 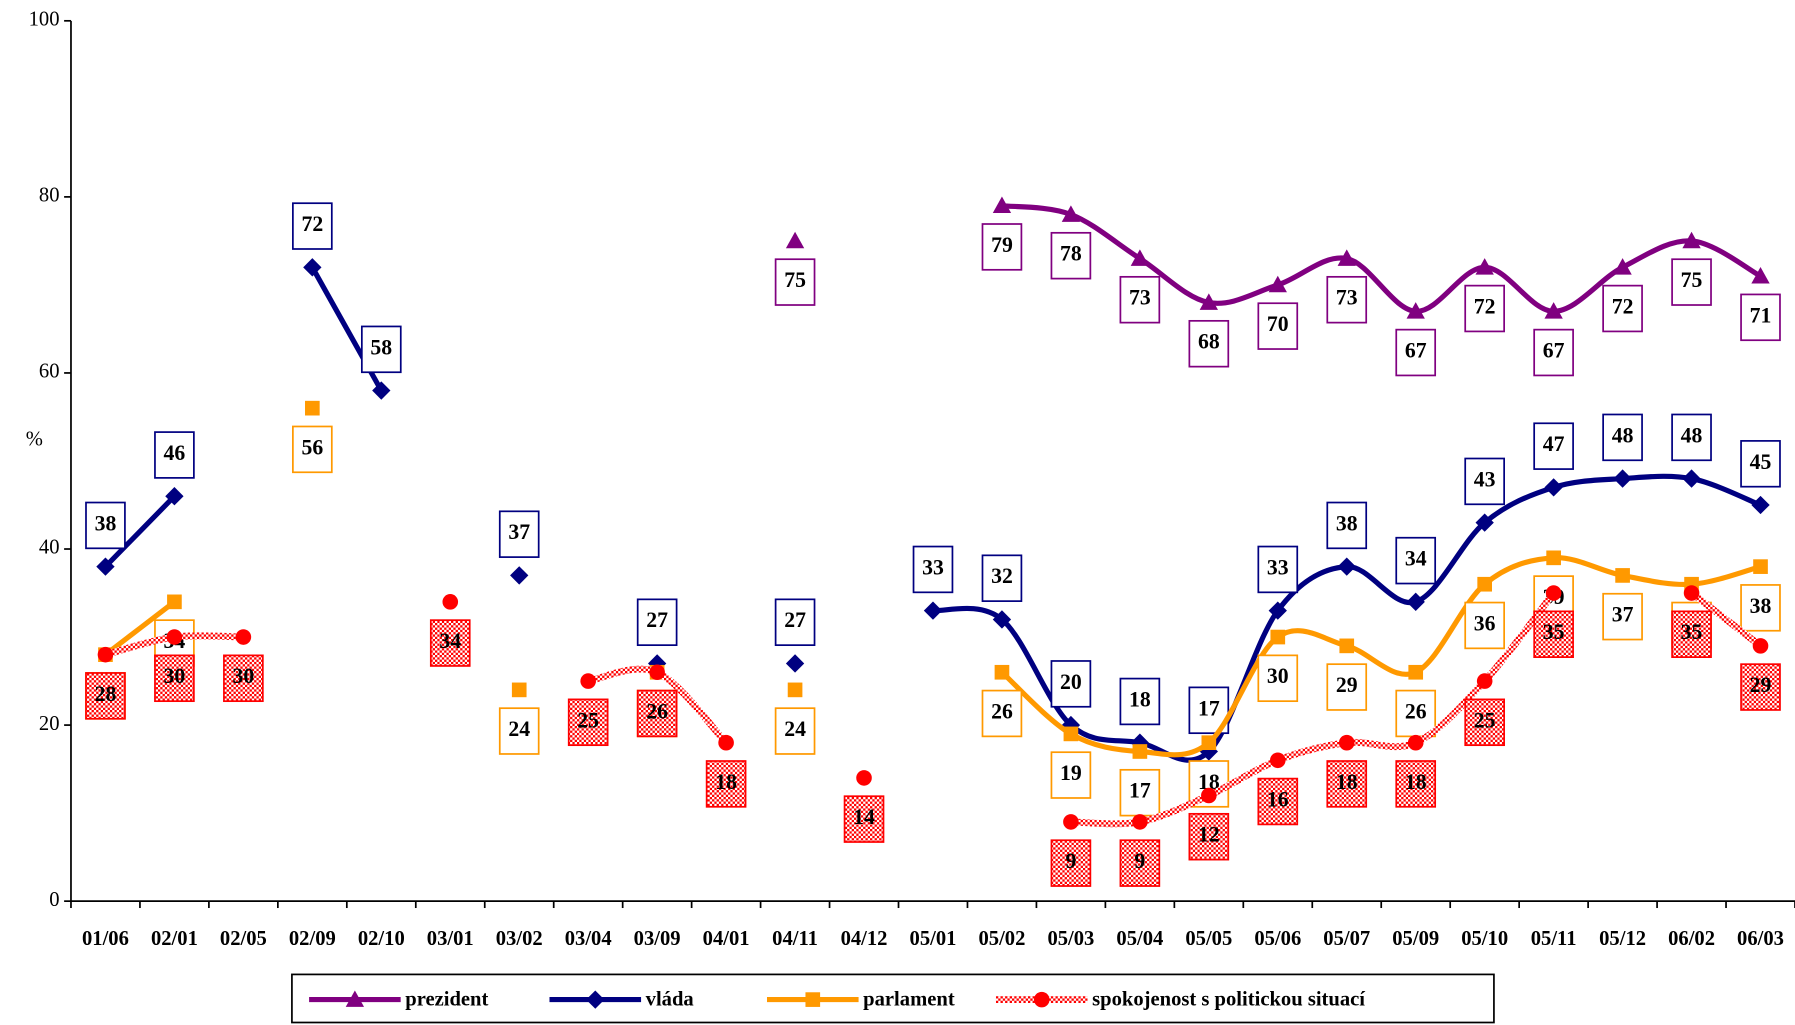 What do you see at coordinates (44, 20) in the screenshot?
I see `y-tick-label: 100` at bounding box center [44, 20].